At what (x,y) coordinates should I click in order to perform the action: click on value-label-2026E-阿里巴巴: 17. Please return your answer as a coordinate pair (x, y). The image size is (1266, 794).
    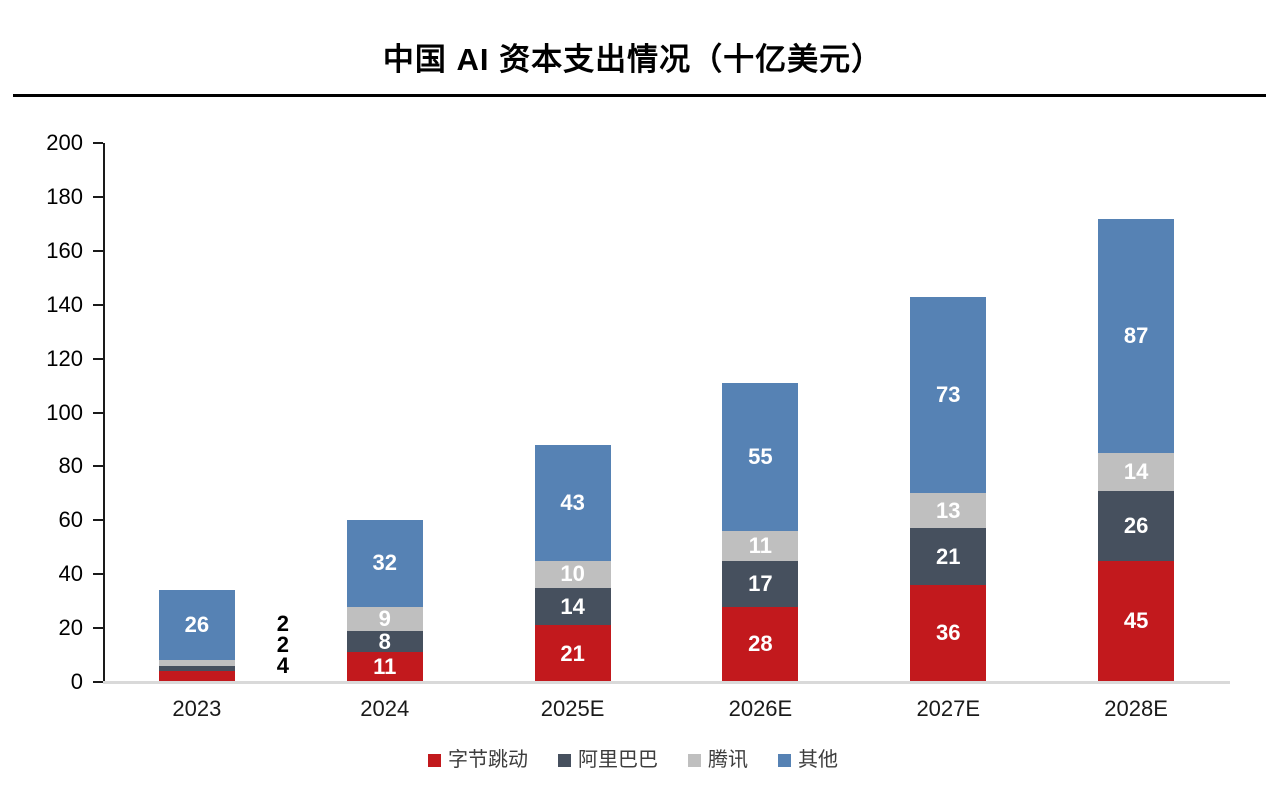
    Looking at the image, I should click on (760, 583).